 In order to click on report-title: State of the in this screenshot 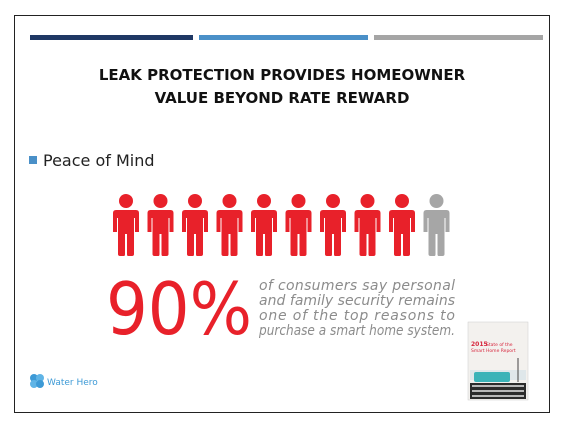, I will do `click(499, 345)`.